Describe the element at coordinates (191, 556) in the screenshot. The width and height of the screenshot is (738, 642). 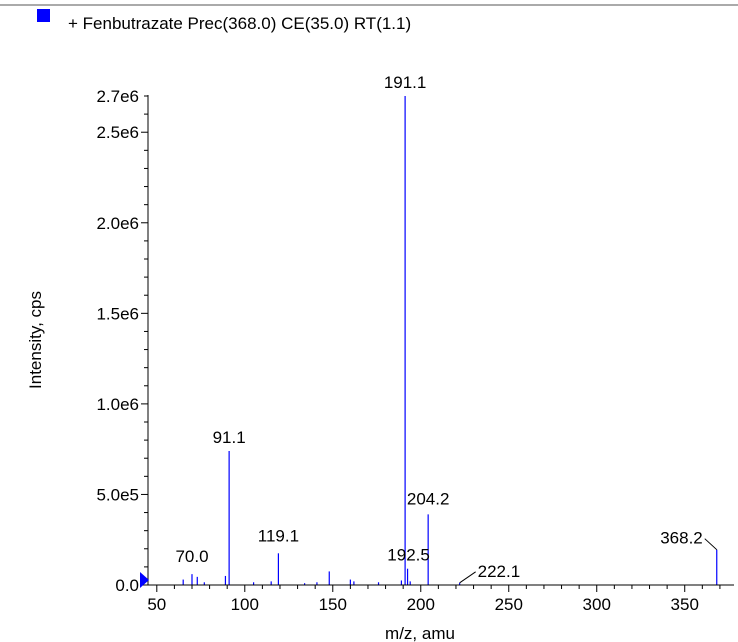
I see `peak-label: 70.0` at that location.